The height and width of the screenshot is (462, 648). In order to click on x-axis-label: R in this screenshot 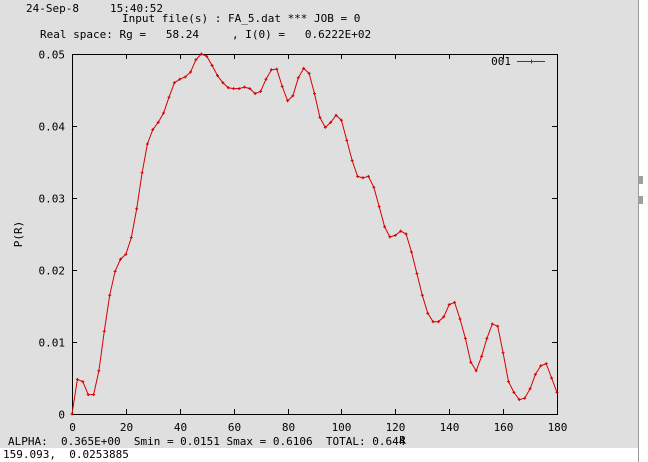, I will do `click(402, 440)`.